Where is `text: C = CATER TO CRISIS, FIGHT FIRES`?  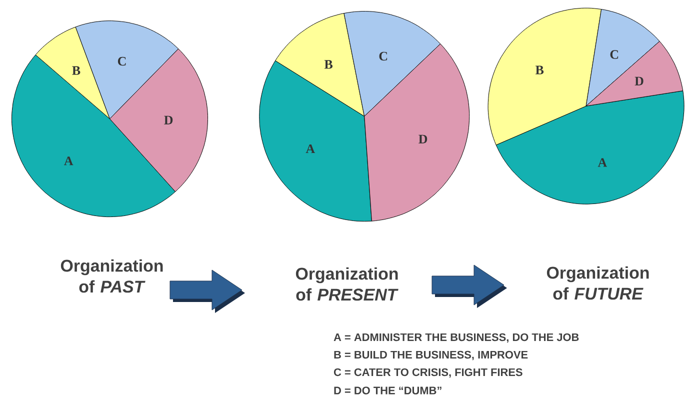
text: C = CATER TO CRISIS, FIGHT FIRES is located at coordinates (428, 373).